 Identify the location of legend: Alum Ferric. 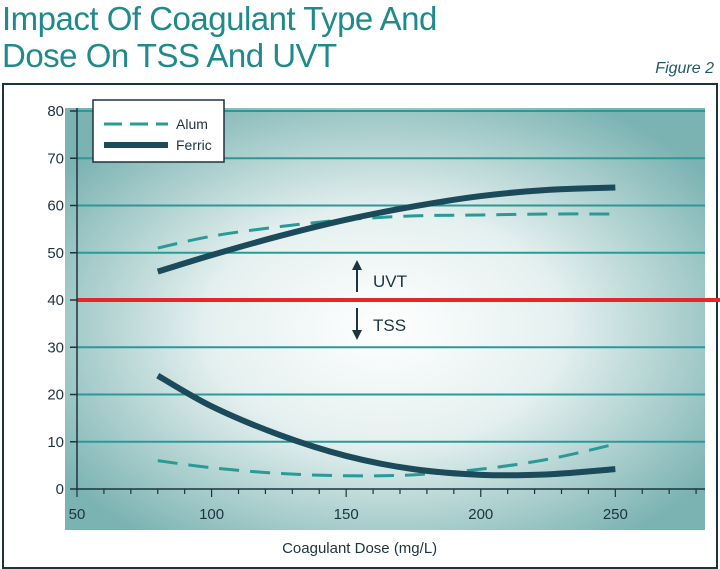
(158, 131).